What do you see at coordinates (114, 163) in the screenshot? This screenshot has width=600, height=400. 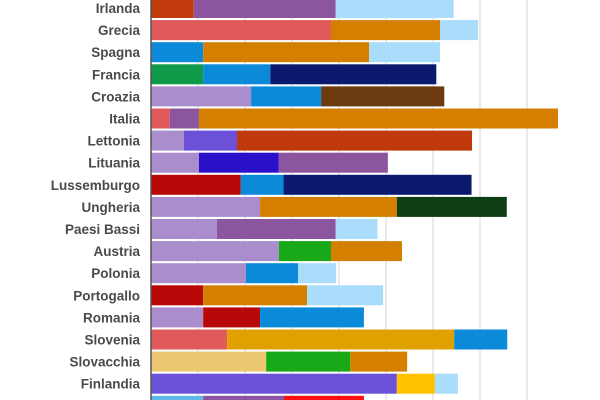 I see `category-label: Lituania` at bounding box center [114, 163].